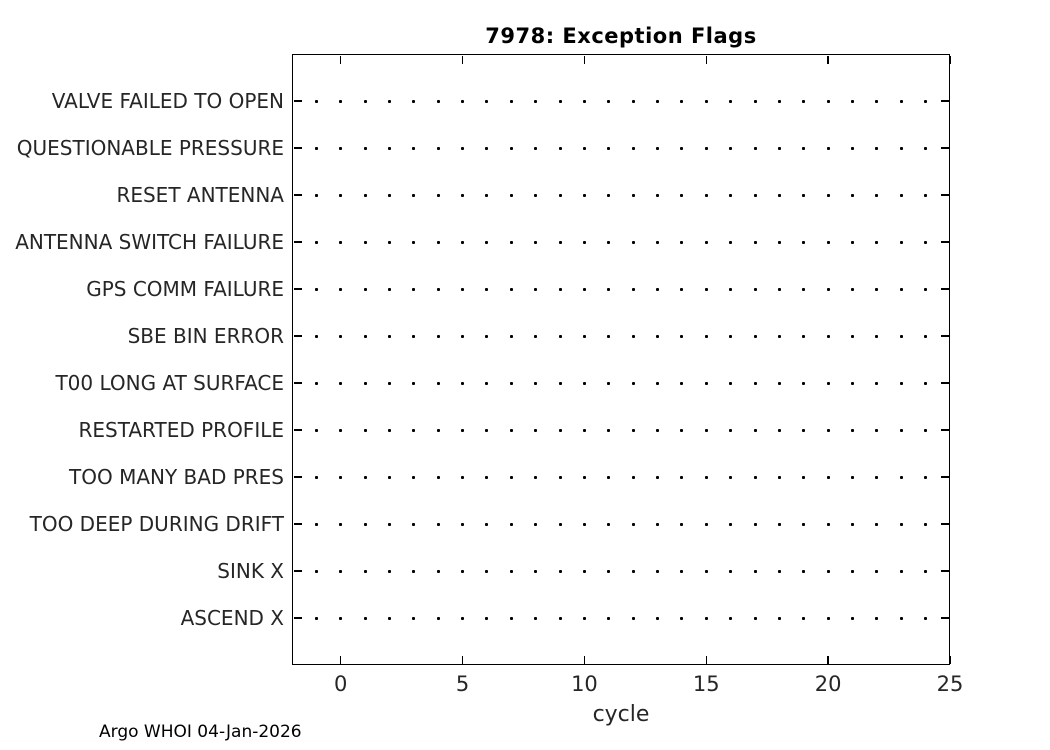 The image size is (1050, 750). I want to click on y-tick-label: RESTARTED PROFILE, so click(181, 430).